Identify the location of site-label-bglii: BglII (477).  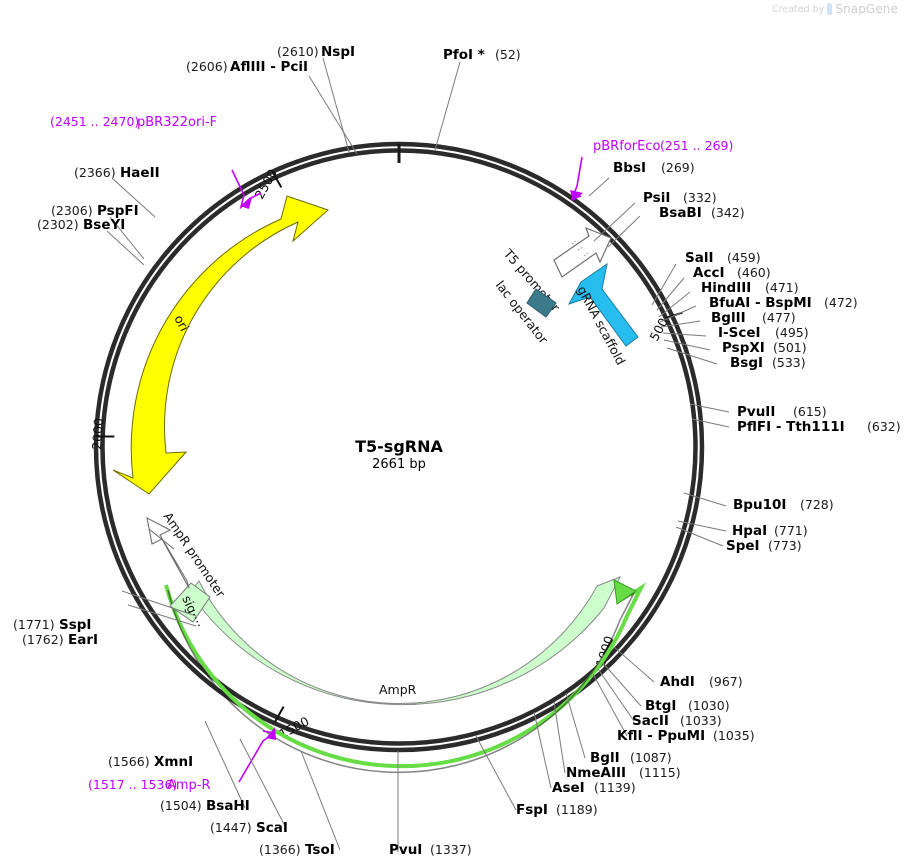
(753, 318).